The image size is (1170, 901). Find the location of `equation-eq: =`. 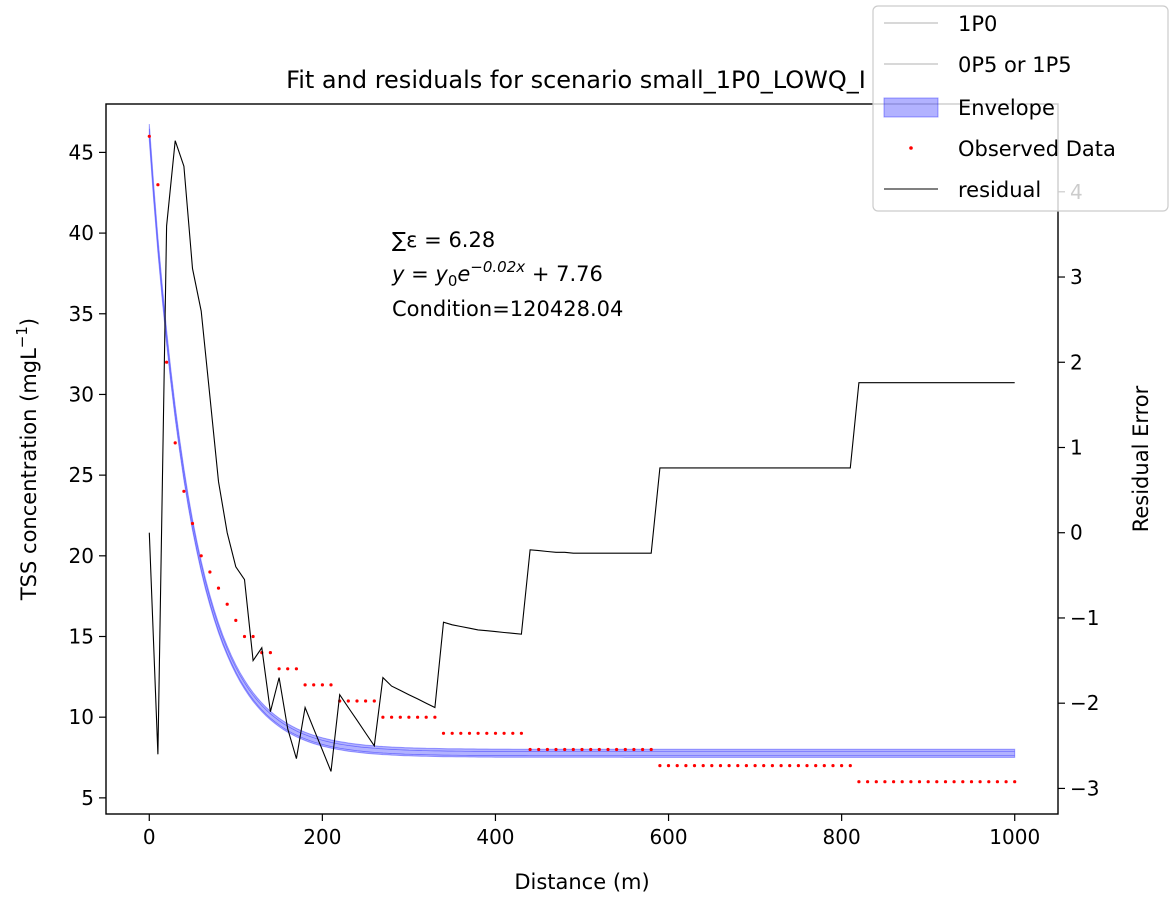

equation-eq: = is located at coordinates (419, 274).